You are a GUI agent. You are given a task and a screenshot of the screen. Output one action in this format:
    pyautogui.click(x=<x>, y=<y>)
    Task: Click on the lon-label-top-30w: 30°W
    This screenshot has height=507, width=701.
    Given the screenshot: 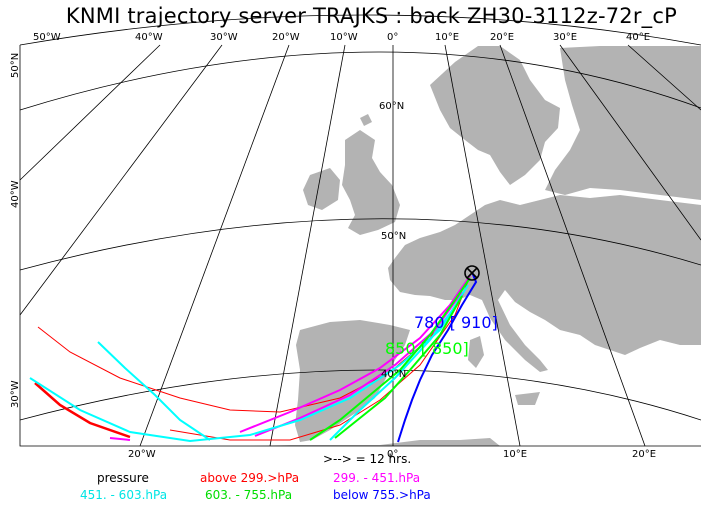 What is the action you would take?
    pyautogui.click(x=224, y=37)
    